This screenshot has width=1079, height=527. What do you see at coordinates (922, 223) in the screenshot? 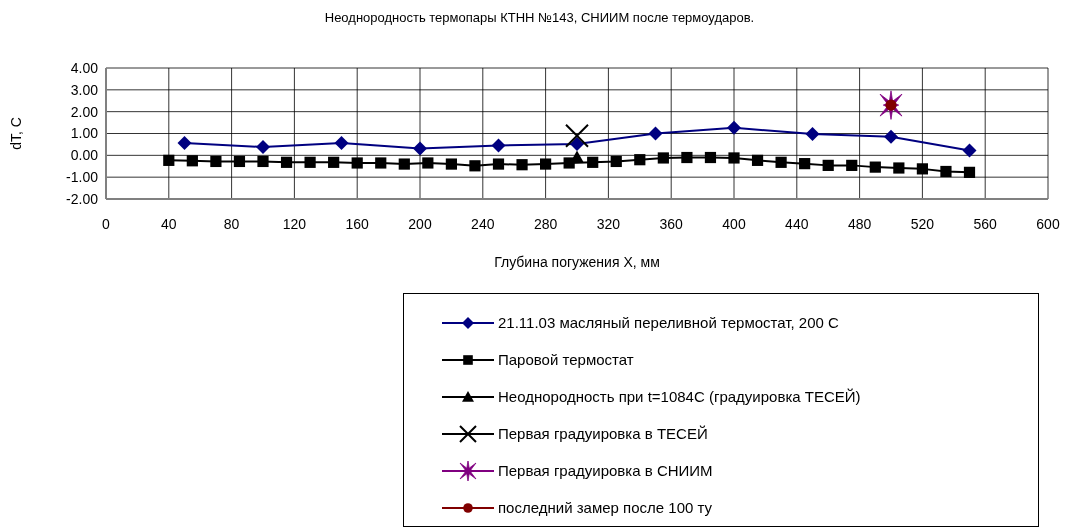
I see `x-tick-label: 520` at bounding box center [922, 223].